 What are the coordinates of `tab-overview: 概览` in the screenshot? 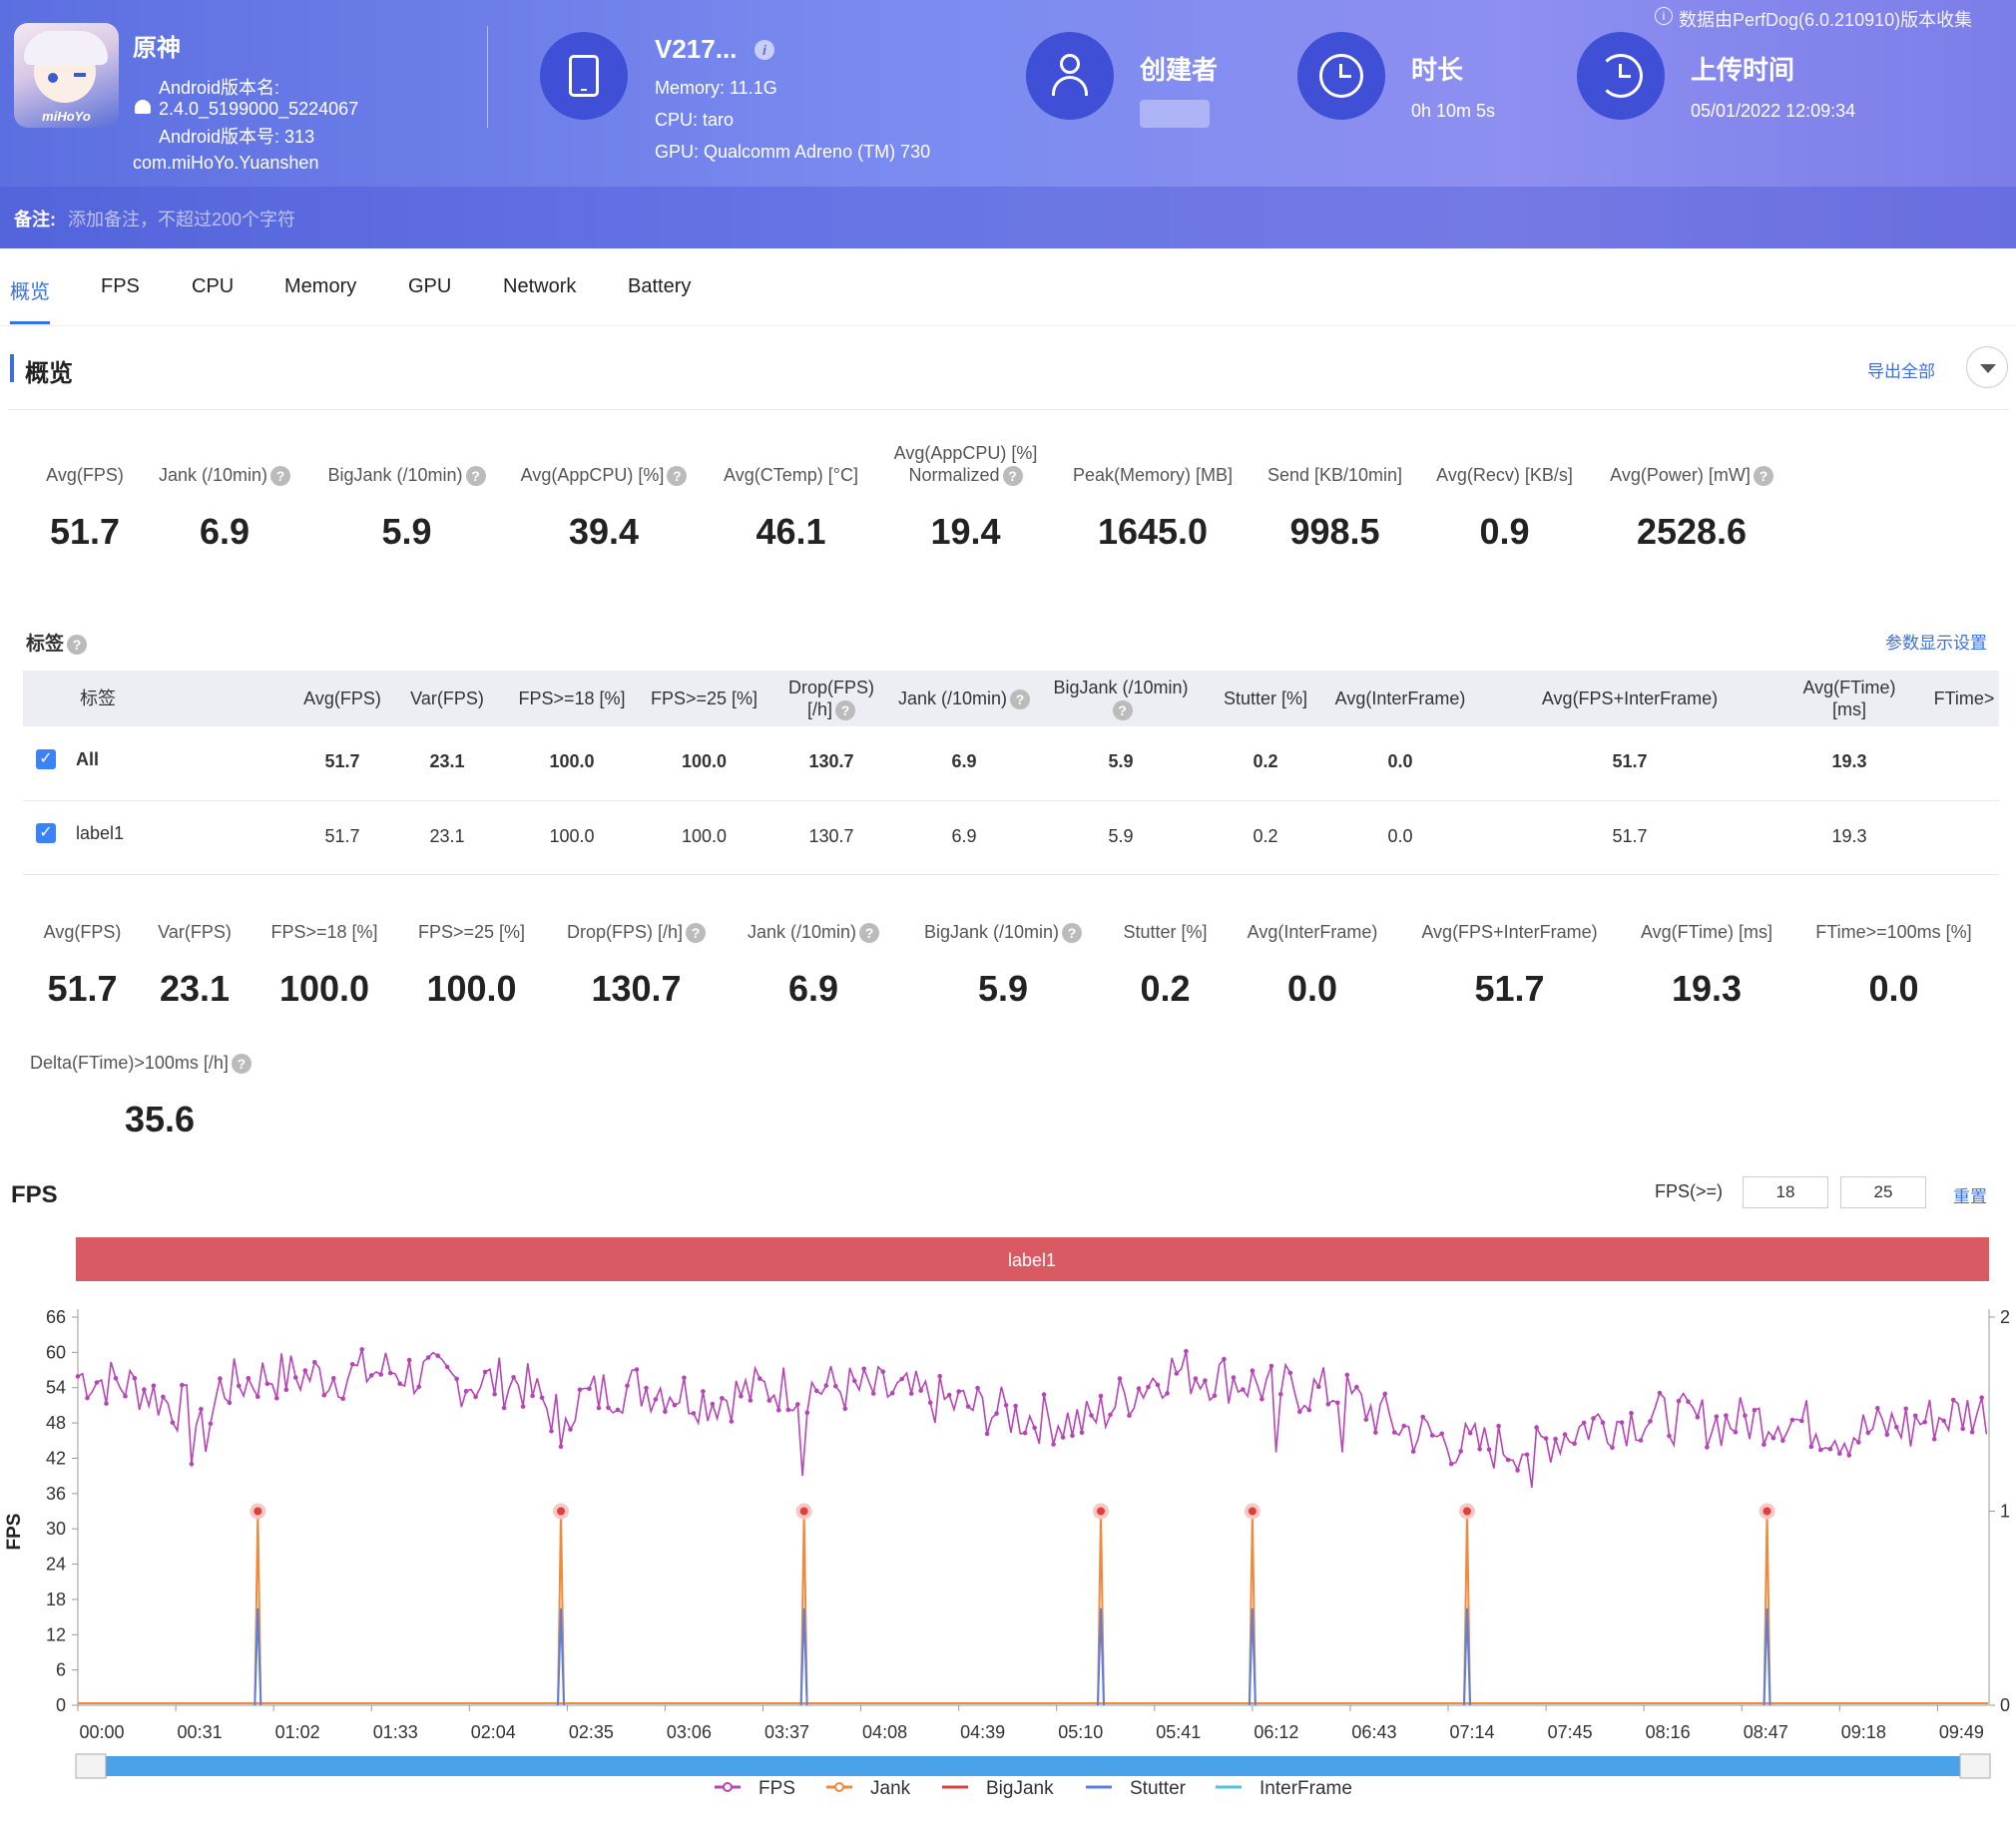 It's located at (30, 292).